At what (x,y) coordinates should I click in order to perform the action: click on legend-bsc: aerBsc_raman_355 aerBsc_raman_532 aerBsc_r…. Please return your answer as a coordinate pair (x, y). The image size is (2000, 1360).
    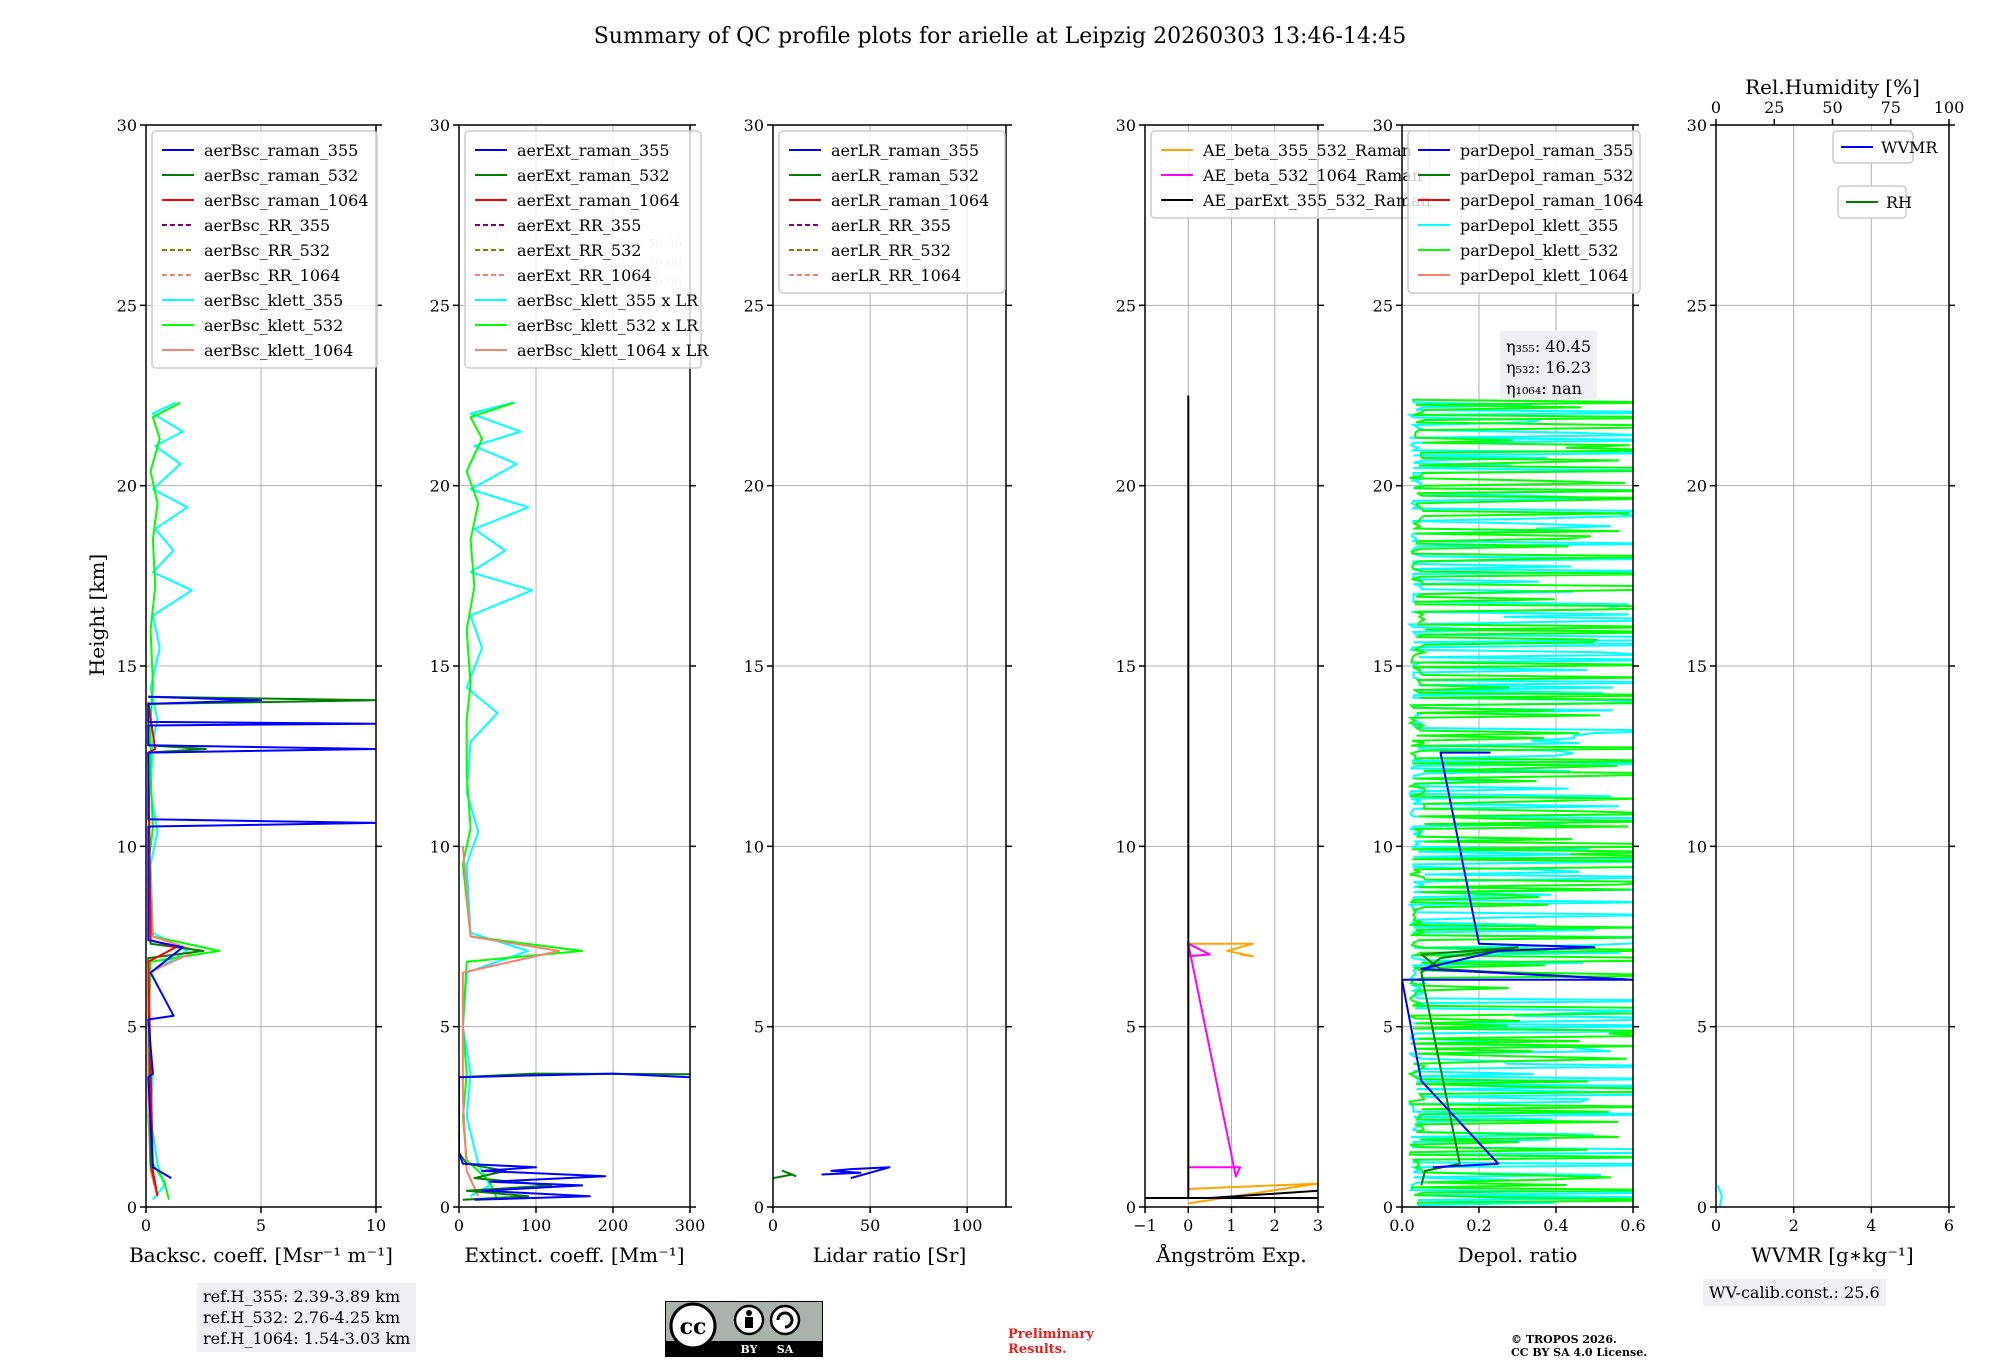
    Looking at the image, I should click on (264, 249).